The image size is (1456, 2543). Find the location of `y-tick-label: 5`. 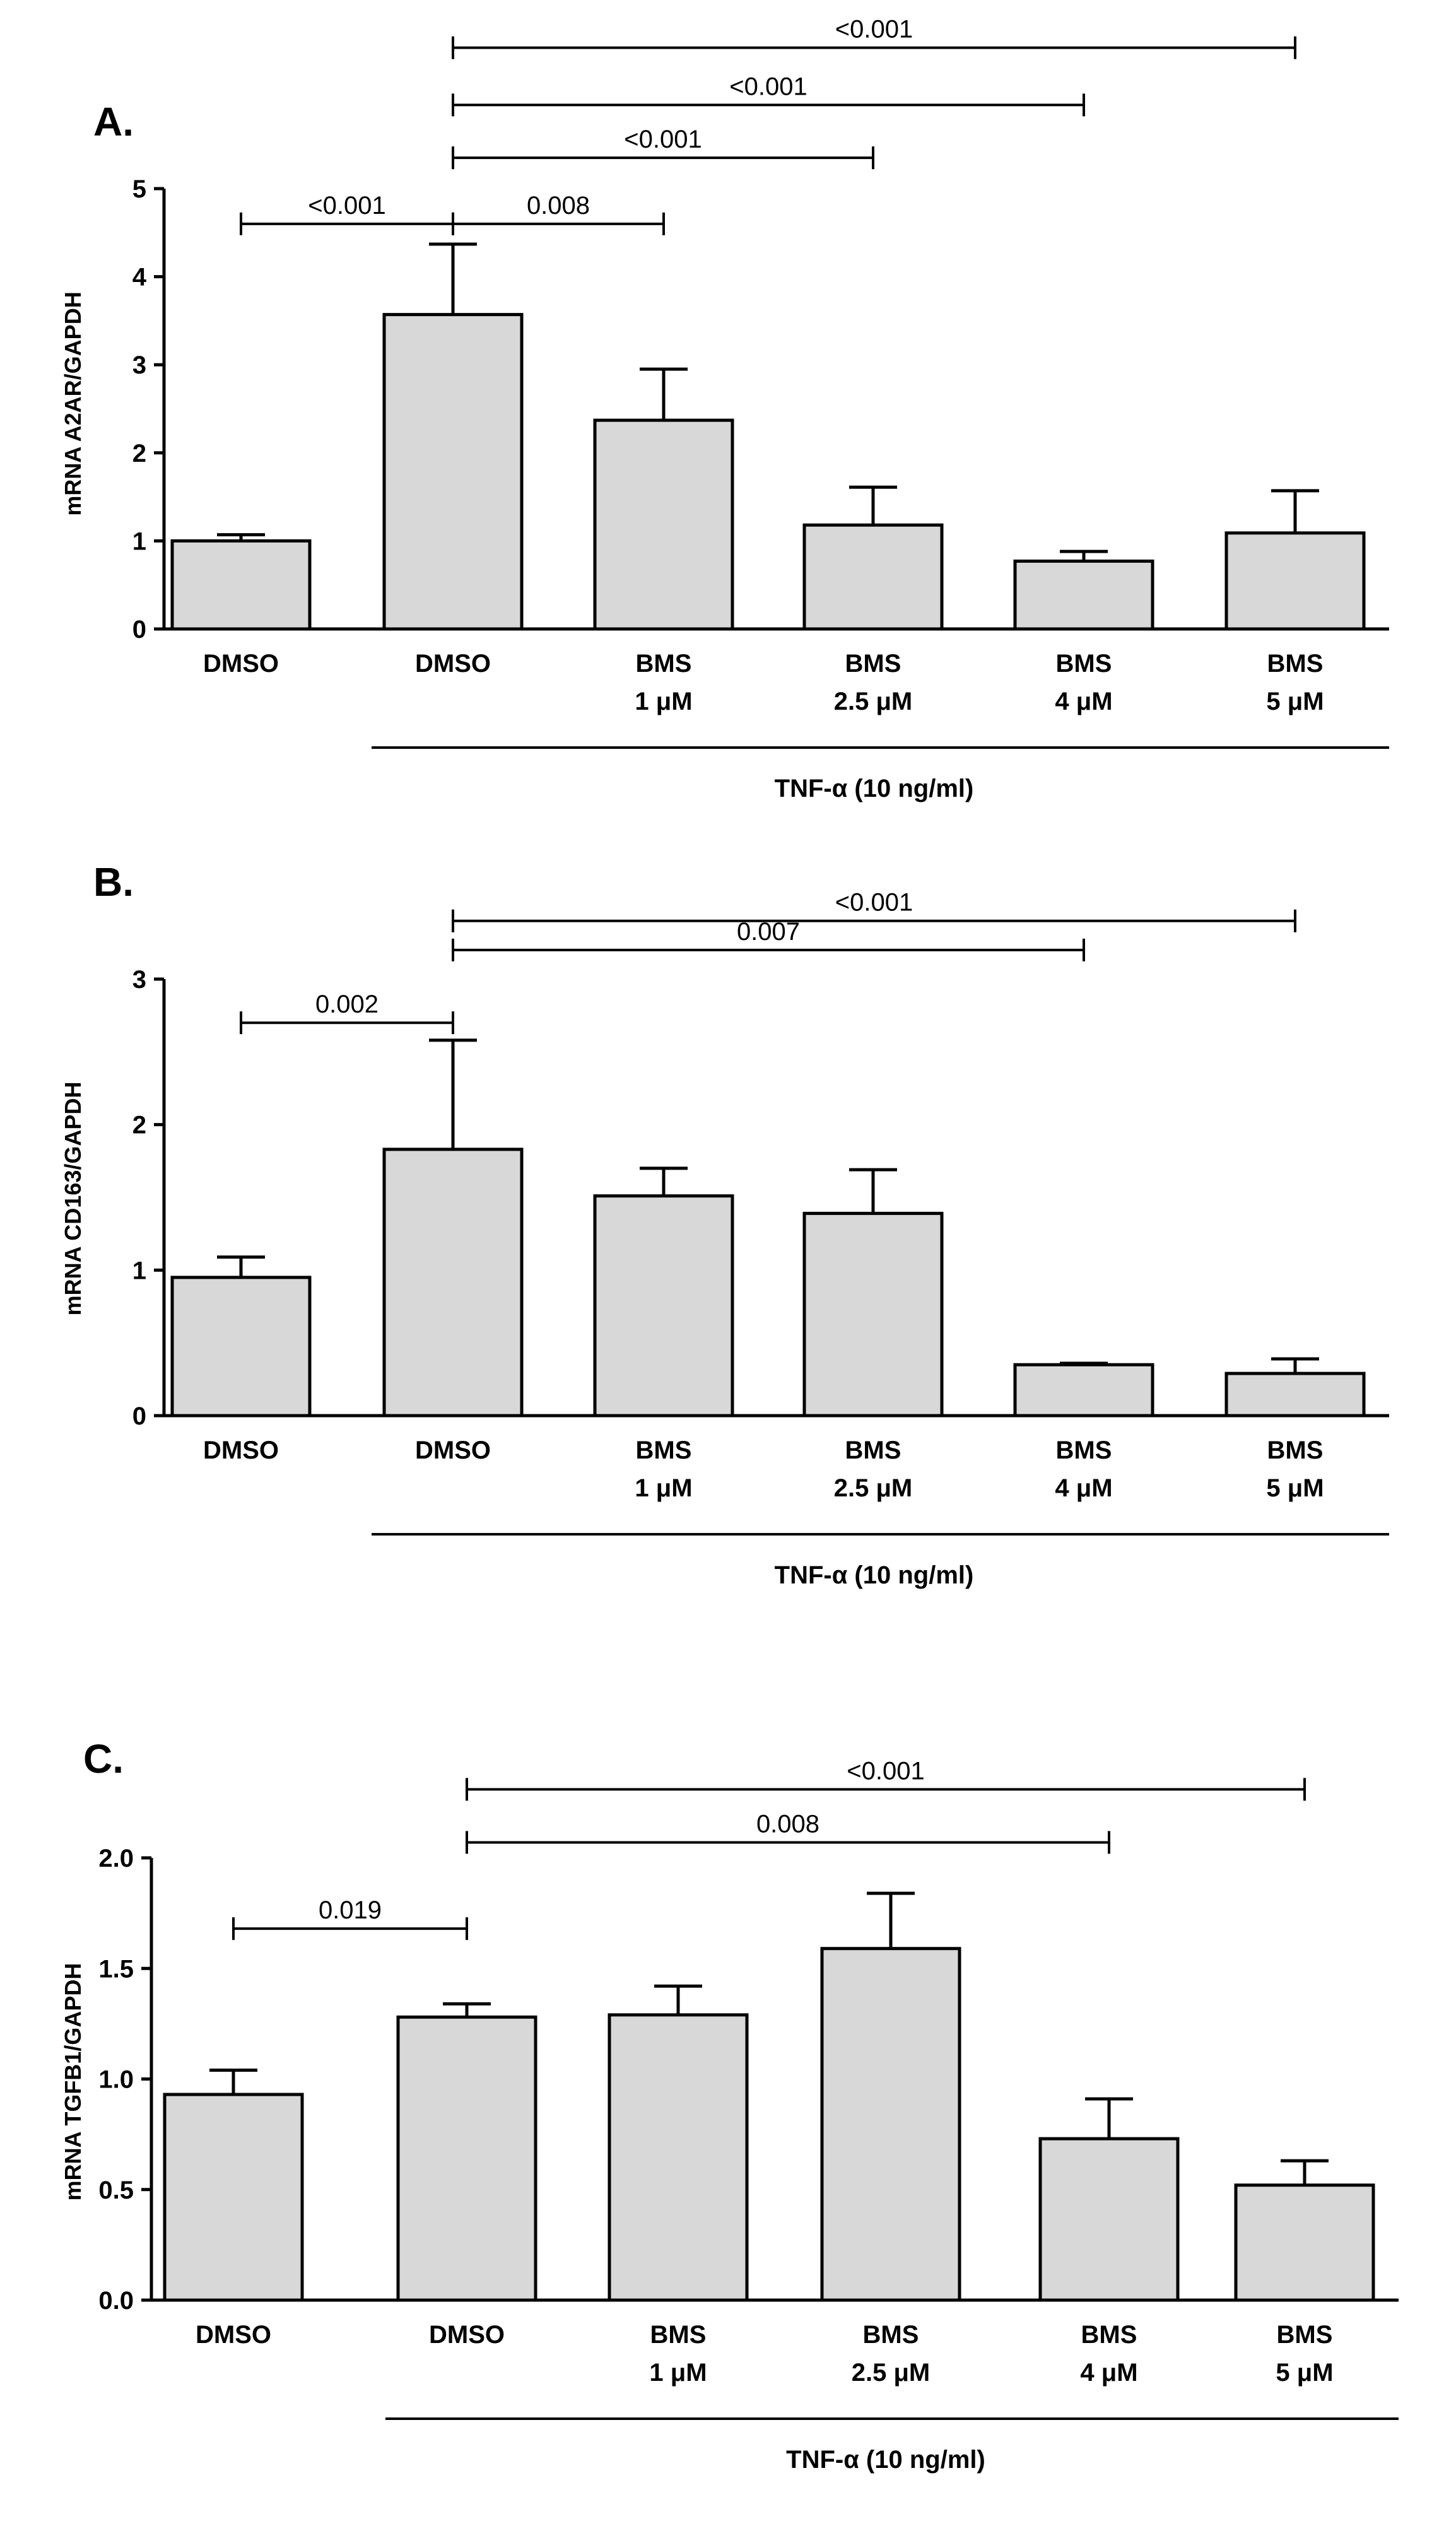

y-tick-label: 5 is located at coordinates (139, 189).